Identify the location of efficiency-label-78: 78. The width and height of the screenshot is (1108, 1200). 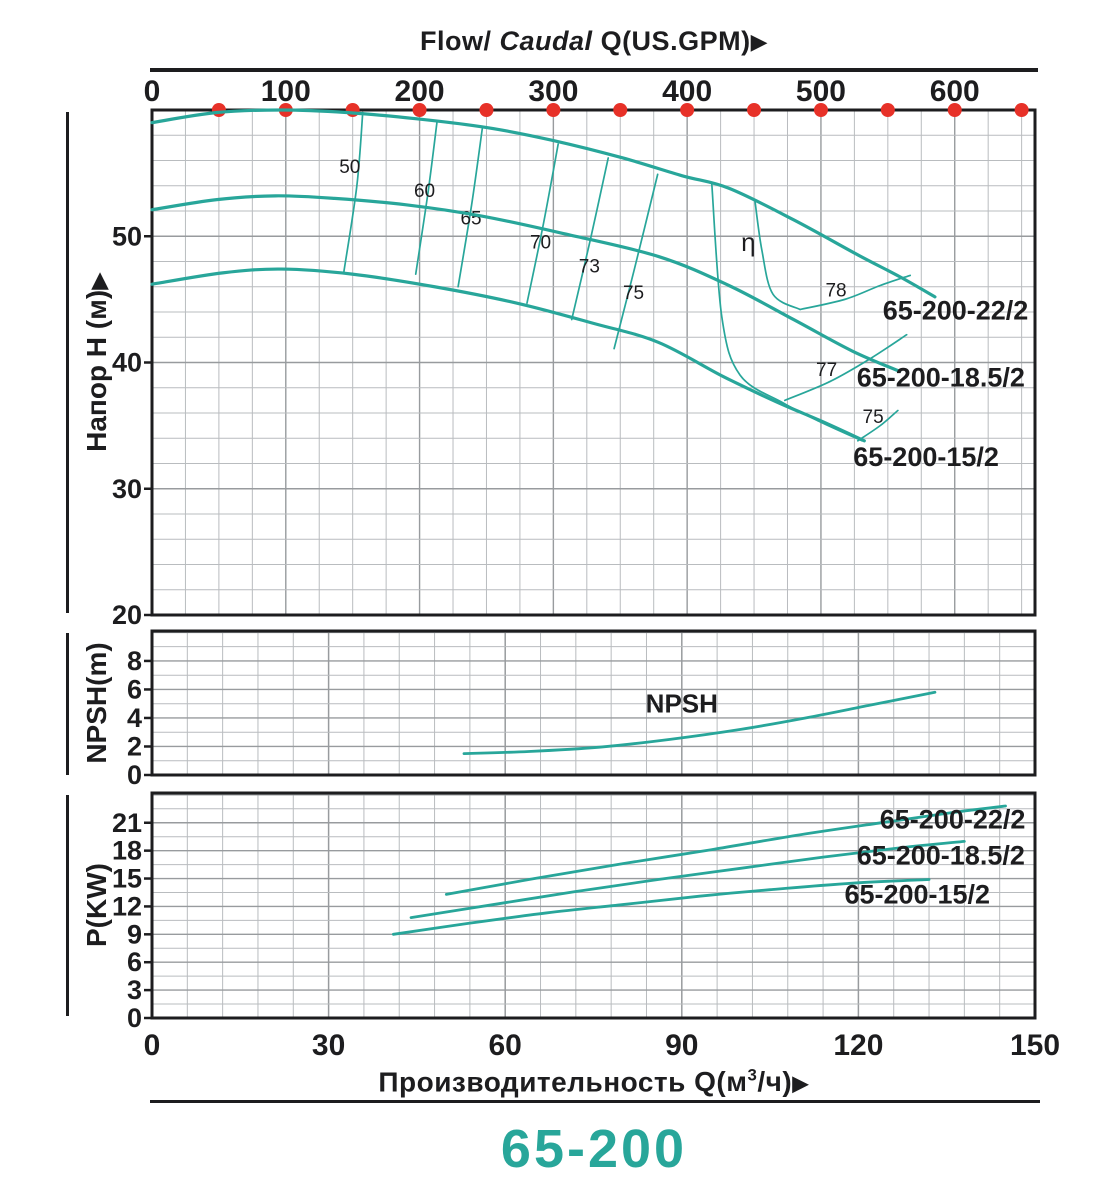
(835, 291).